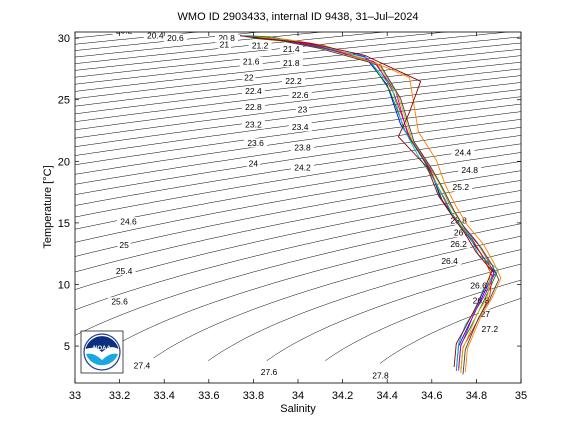 This screenshot has height=432, width=576. I want to click on x-tick-label: 33.4, so click(163, 396).